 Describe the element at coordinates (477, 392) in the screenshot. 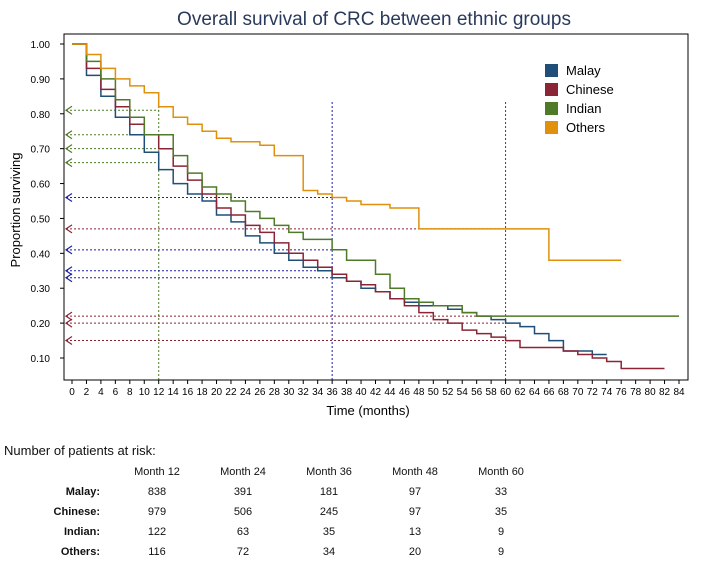

I see `x-tick-label: 56` at that location.